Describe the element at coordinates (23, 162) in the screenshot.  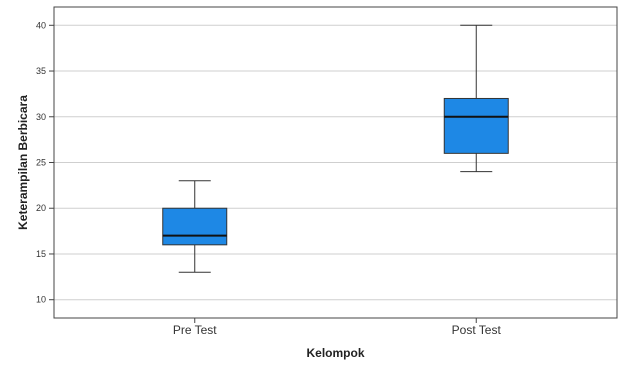
I see `y-axis-title: Keterampilan Berbicara` at that location.